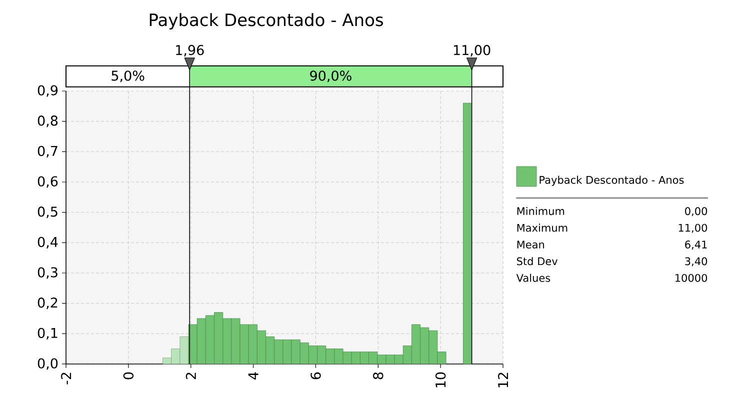 Image resolution: width=733 pixels, height=419 pixels. What do you see at coordinates (696, 261) in the screenshot?
I see `text: 3,40` at bounding box center [696, 261].